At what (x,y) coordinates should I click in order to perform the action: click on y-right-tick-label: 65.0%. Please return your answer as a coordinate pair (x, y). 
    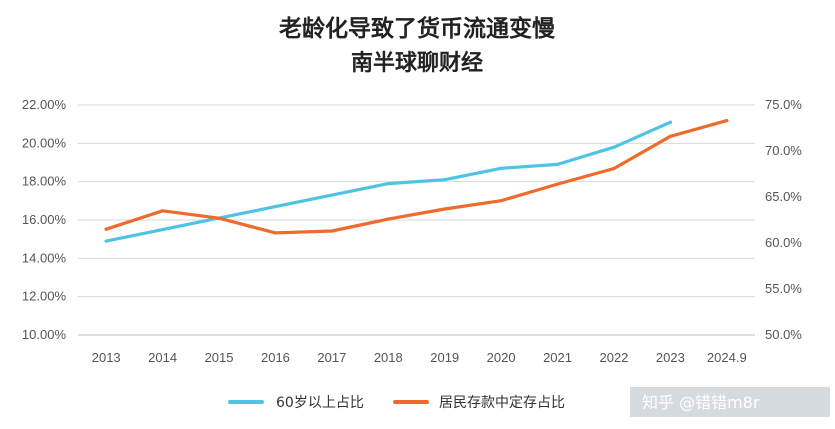
    Looking at the image, I should click on (783, 196).